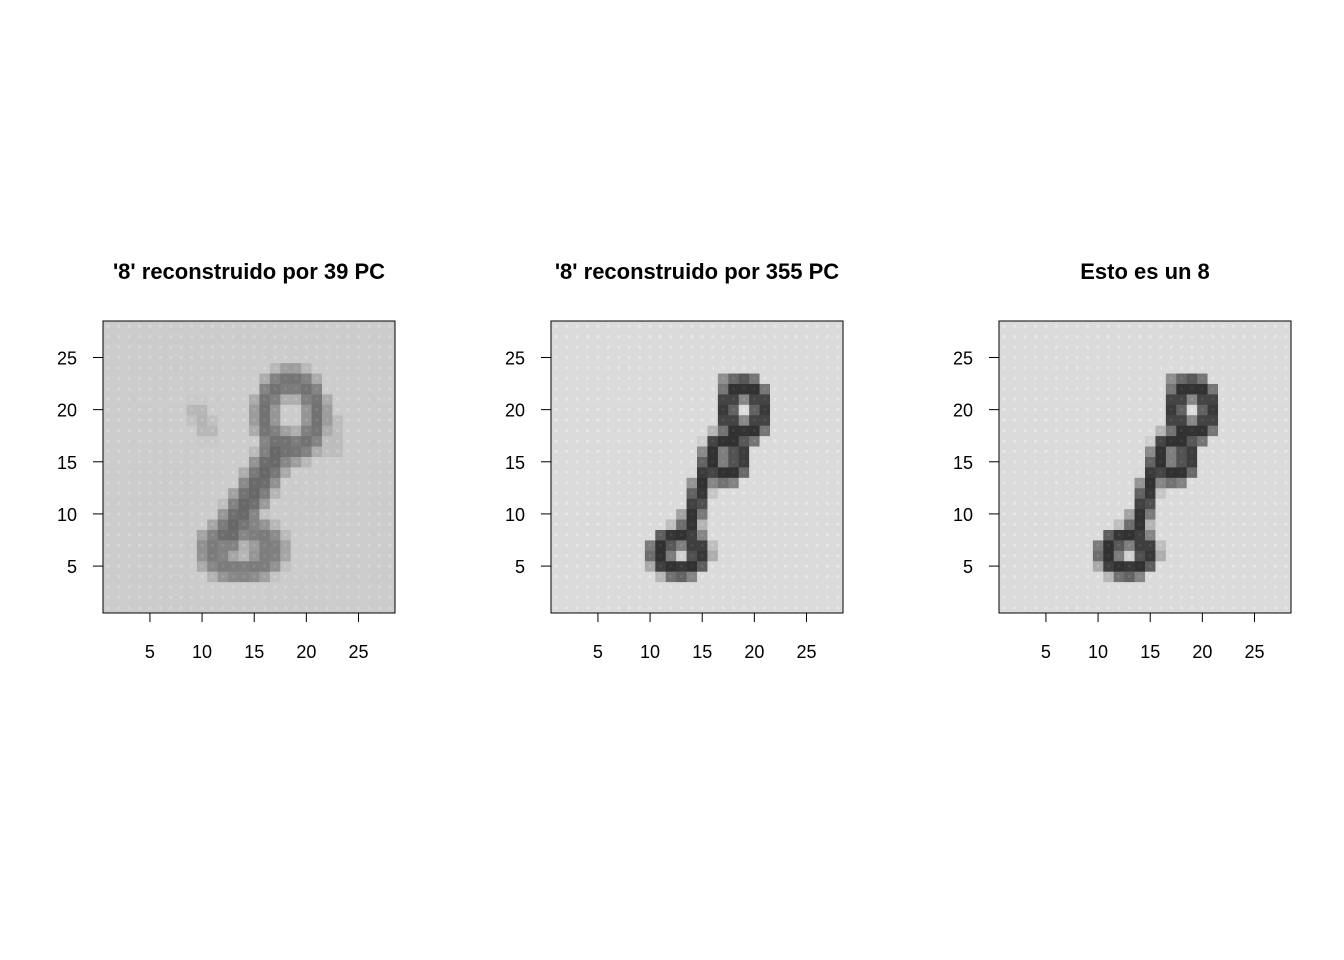  Describe the element at coordinates (1145, 467) in the screenshot. I see `heatmap-cells` at that location.